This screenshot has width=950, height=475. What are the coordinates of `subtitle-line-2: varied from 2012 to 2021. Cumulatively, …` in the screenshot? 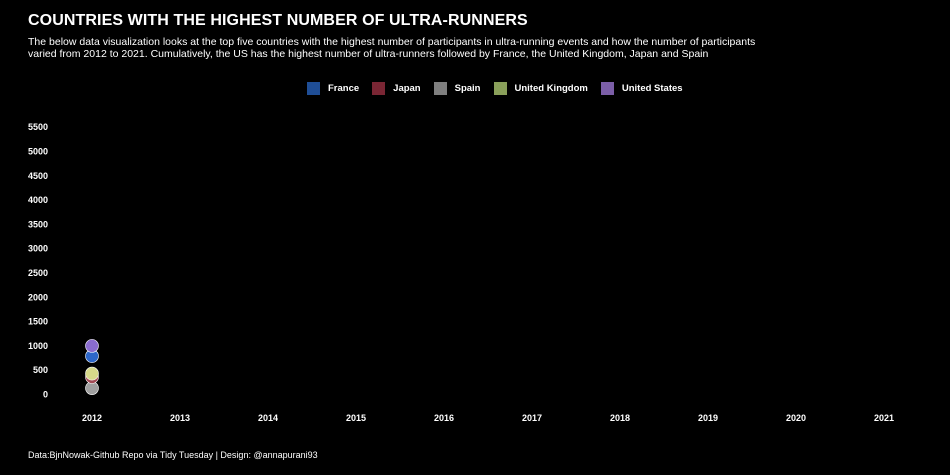 It's located at (368, 54).